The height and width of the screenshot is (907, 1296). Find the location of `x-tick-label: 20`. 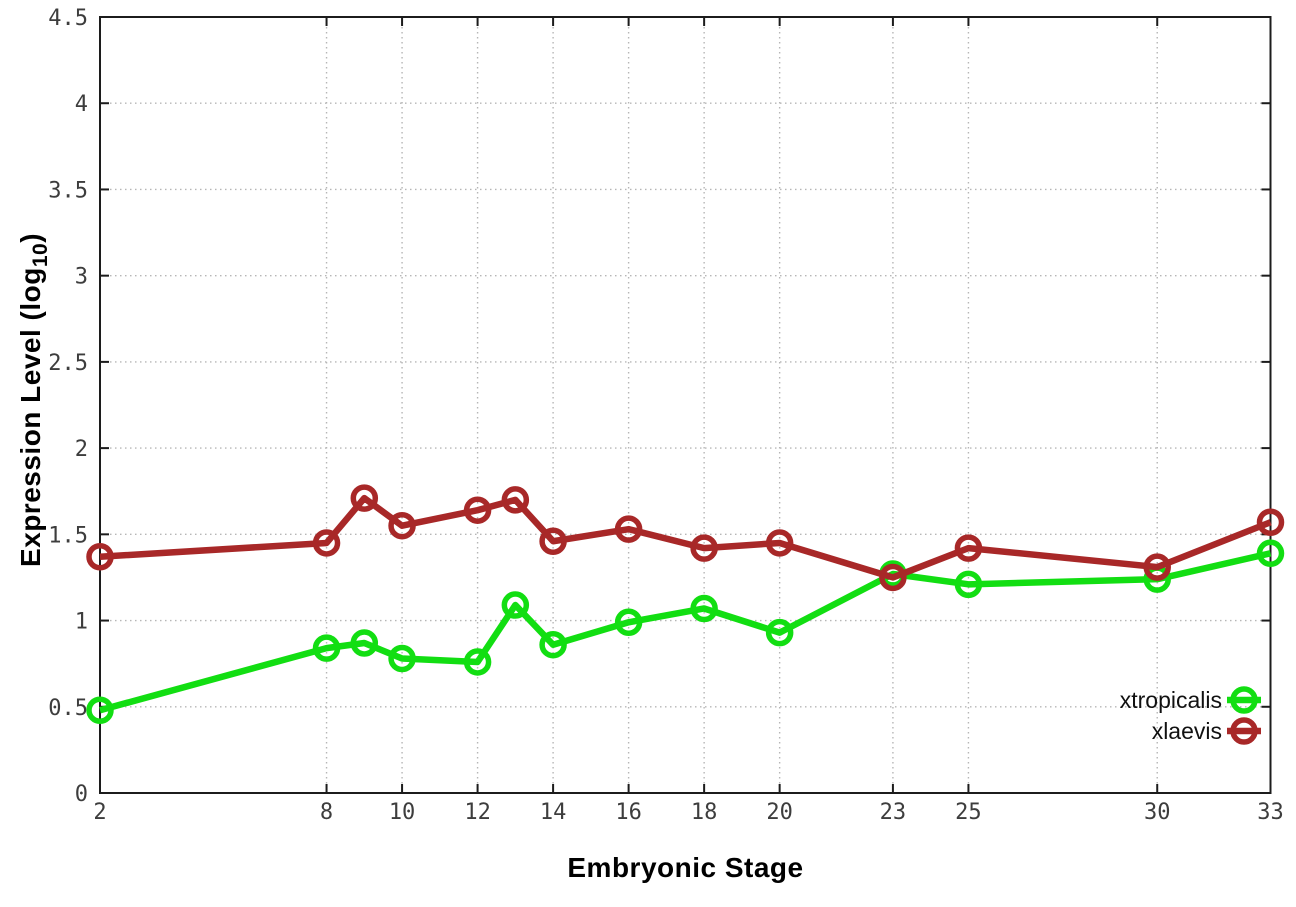

x-tick-label: 20 is located at coordinates (779, 812).